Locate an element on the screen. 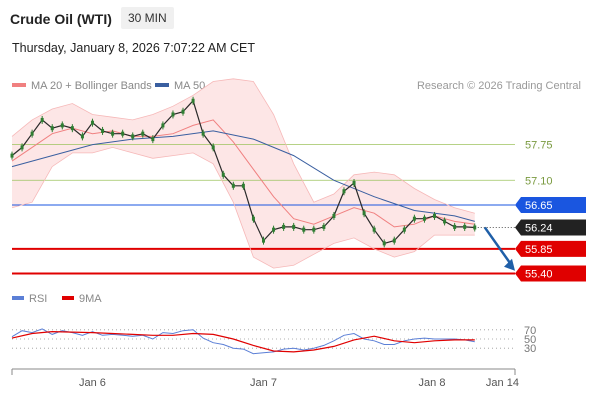 This screenshot has height=400, width=590. x-tick-label: Jan 7 is located at coordinates (263, 383).